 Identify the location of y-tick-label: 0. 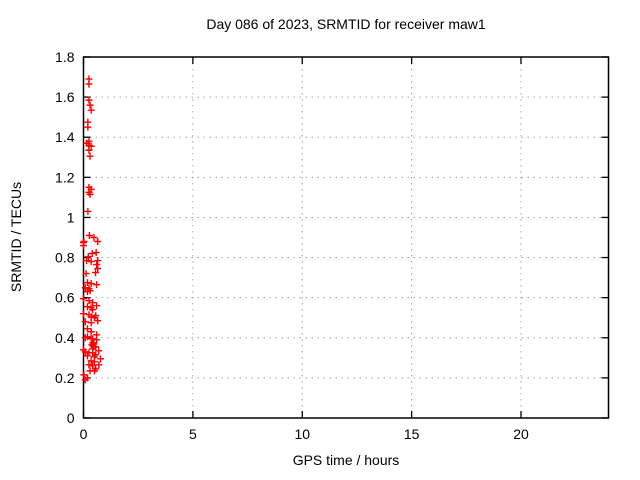
(71, 418).